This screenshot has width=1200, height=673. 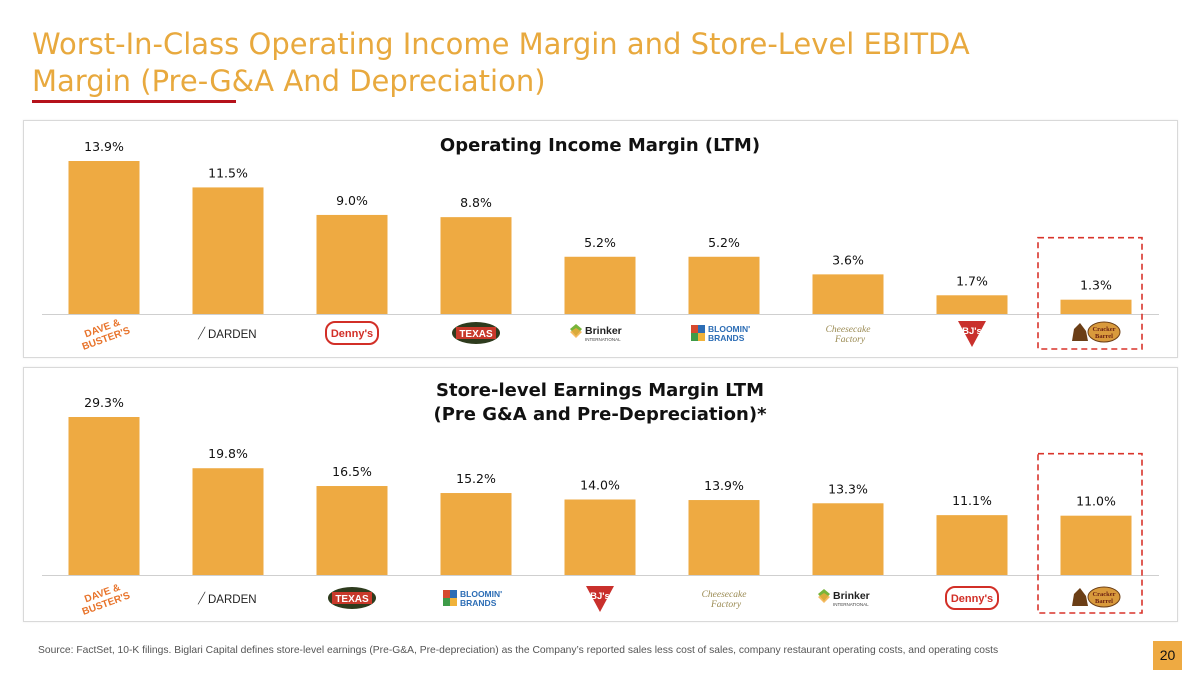 What do you see at coordinates (848, 259) in the screenshot?
I see `bar-value-label: 3.6%` at bounding box center [848, 259].